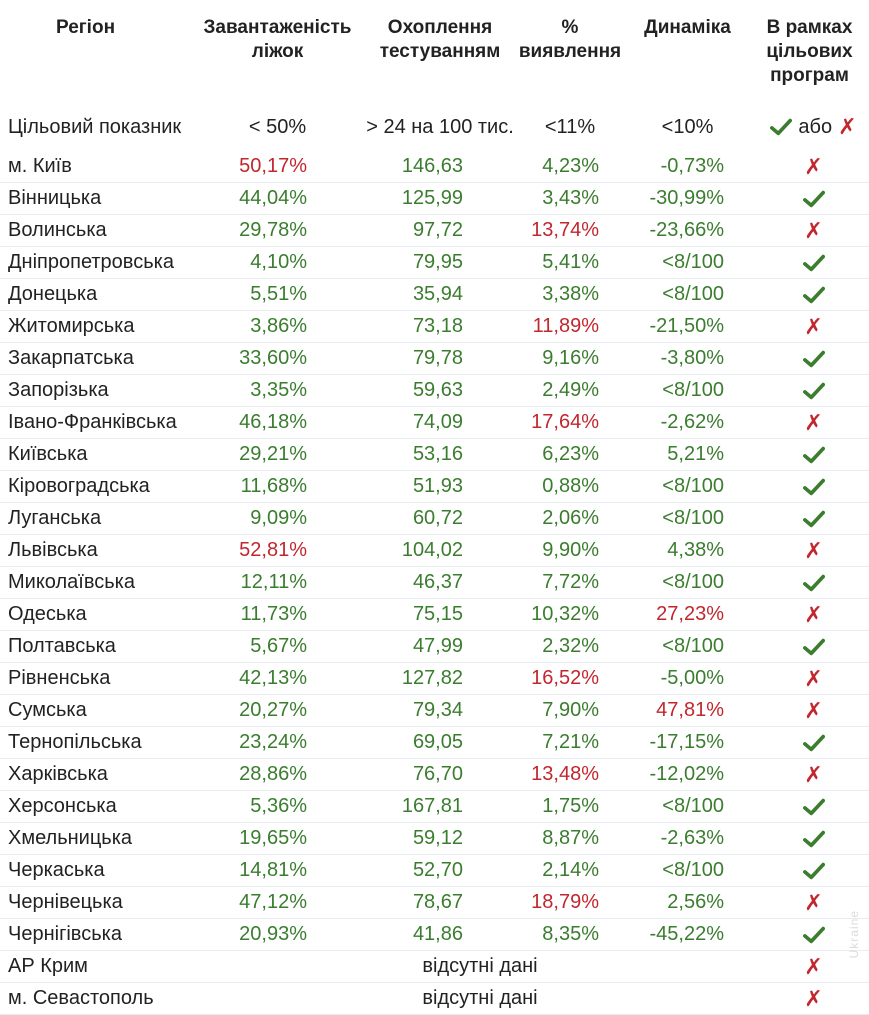  What do you see at coordinates (687, 27) in the screenshot?
I see `header-dynamics: Динаміка` at bounding box center [687, 27].